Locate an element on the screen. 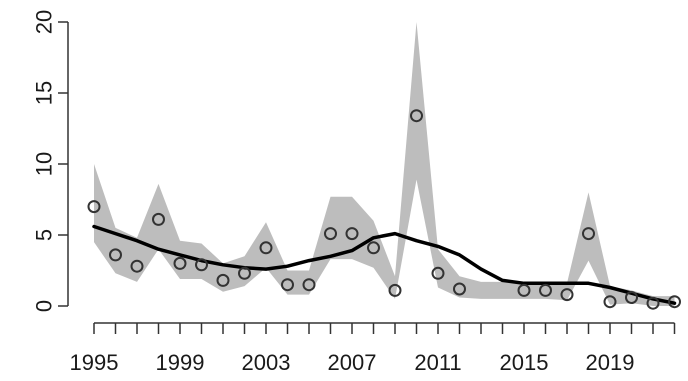 The height and width of the screenshot is (381, 688). x-tick-label: 2011 is located at coordinates (437, 362).